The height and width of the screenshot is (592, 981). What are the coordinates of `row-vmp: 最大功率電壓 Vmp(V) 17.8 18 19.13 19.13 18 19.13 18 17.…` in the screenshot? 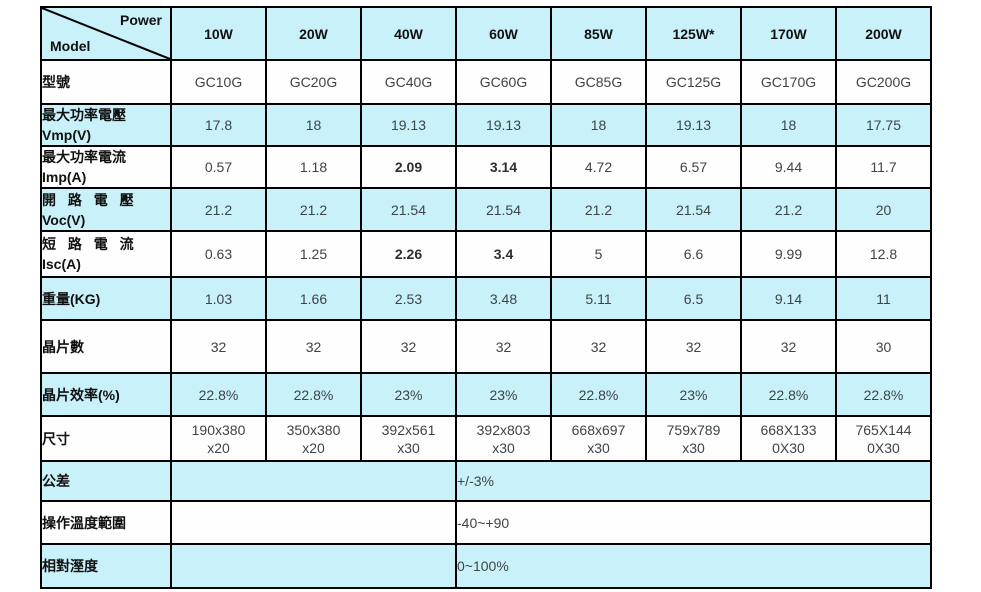 It's located at (486, 125).